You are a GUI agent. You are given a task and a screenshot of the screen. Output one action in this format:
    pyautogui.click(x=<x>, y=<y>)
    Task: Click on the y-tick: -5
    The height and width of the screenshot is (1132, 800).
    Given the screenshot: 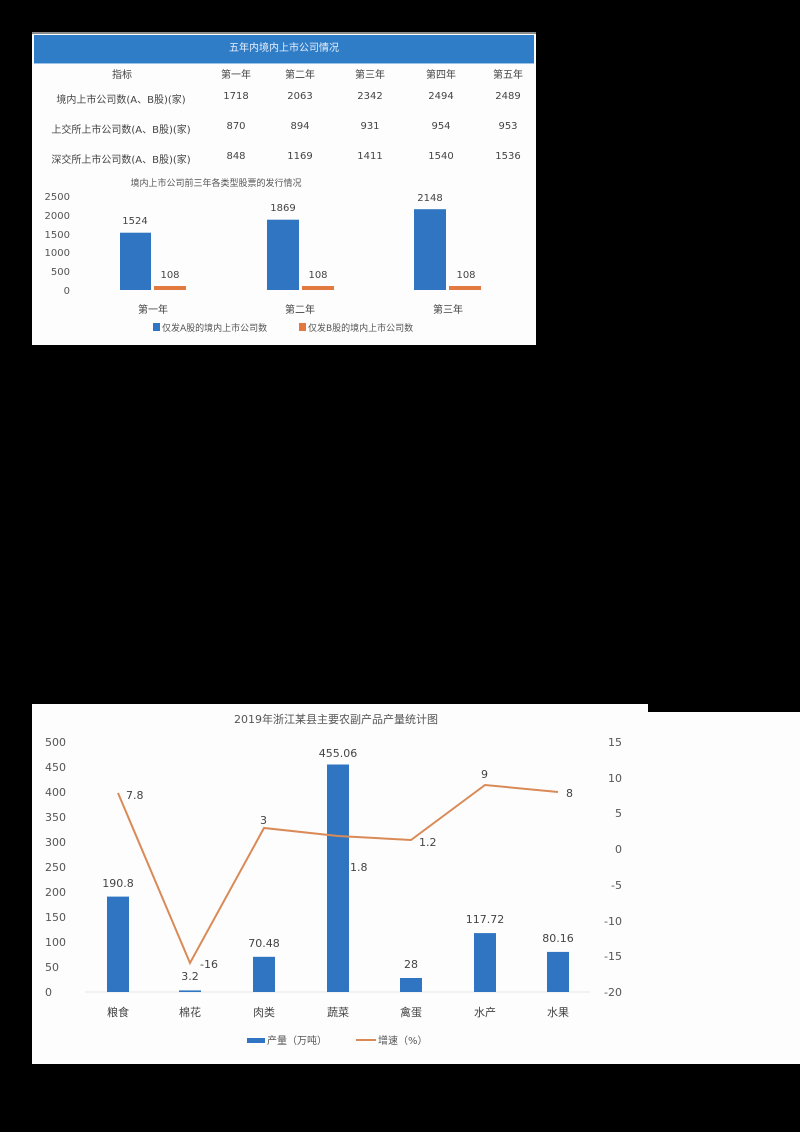 What is the action you would take?
    pyautogui.click(x=616, y=885)
    